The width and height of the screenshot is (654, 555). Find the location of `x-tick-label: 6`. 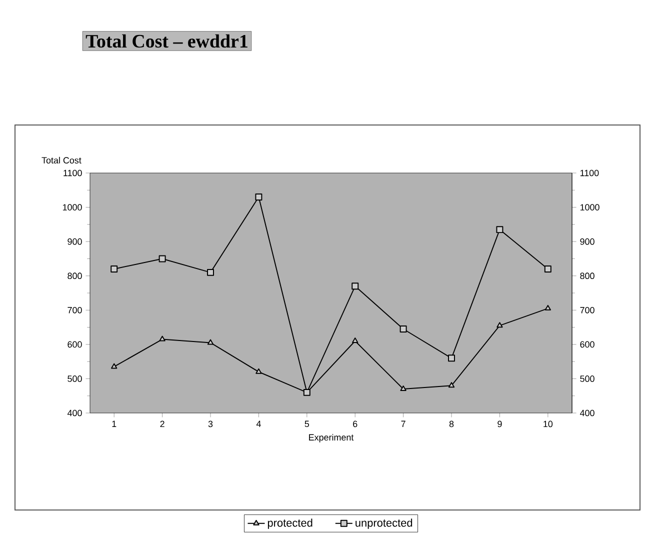

x-tick-label: 6 is located at coordinates (355, 424).